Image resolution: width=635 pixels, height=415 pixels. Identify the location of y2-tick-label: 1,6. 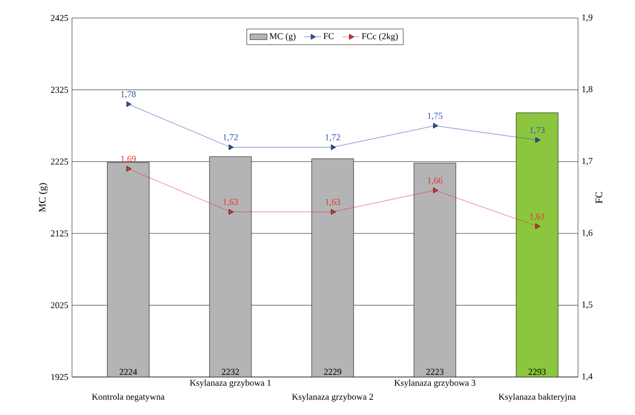
(587, 234).